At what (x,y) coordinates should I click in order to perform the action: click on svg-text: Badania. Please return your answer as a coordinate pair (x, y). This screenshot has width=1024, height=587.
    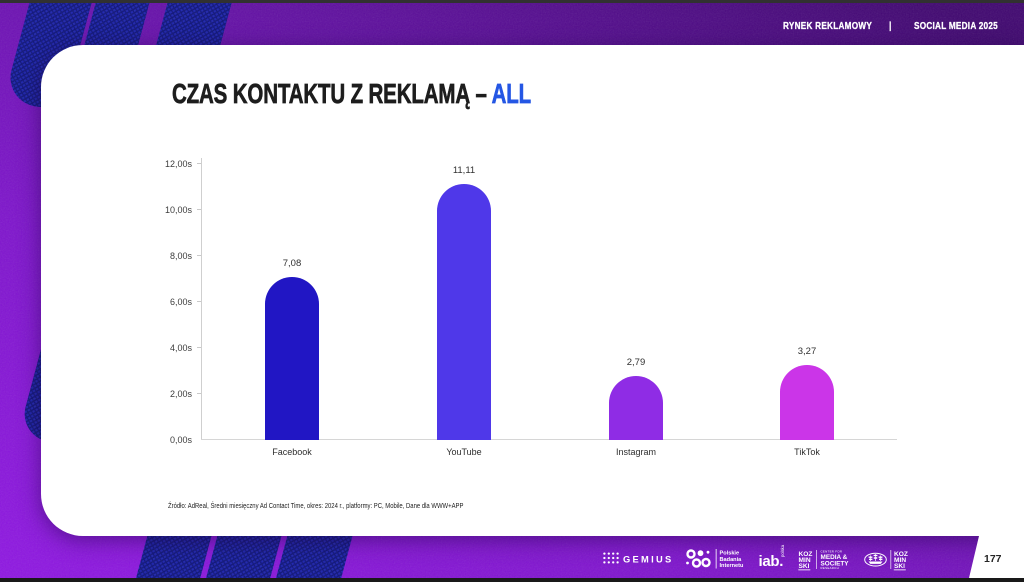
    Looking at the image, I should click on (731, 560).